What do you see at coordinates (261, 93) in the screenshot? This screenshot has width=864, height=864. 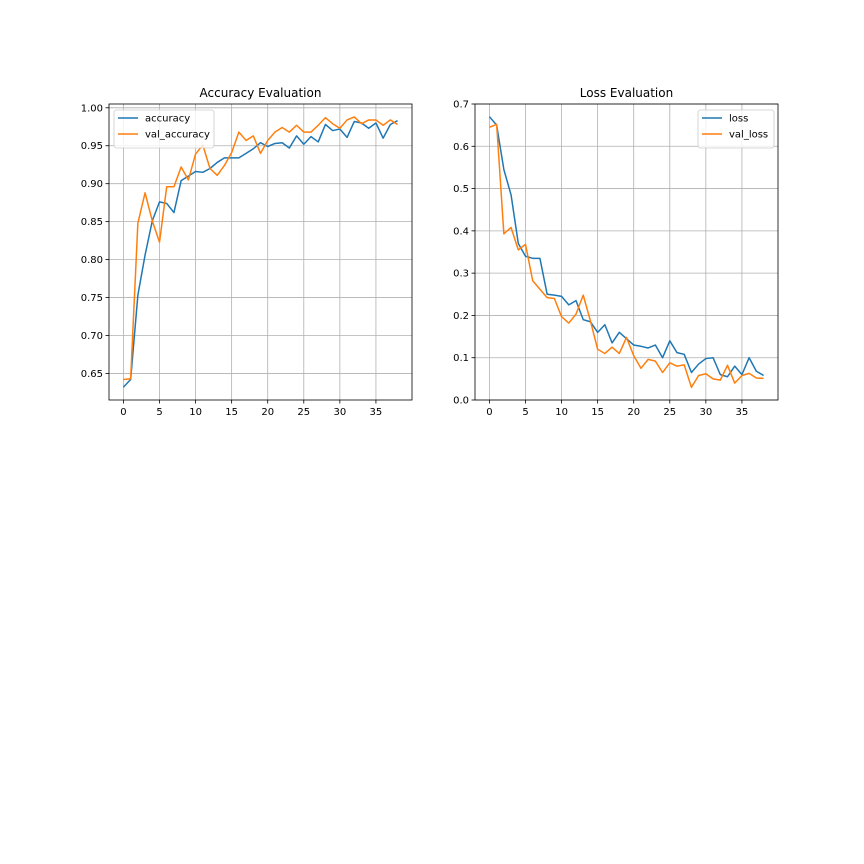 I see `chart-title: Accuracy Evaluation` at bounding box center [261, 93].